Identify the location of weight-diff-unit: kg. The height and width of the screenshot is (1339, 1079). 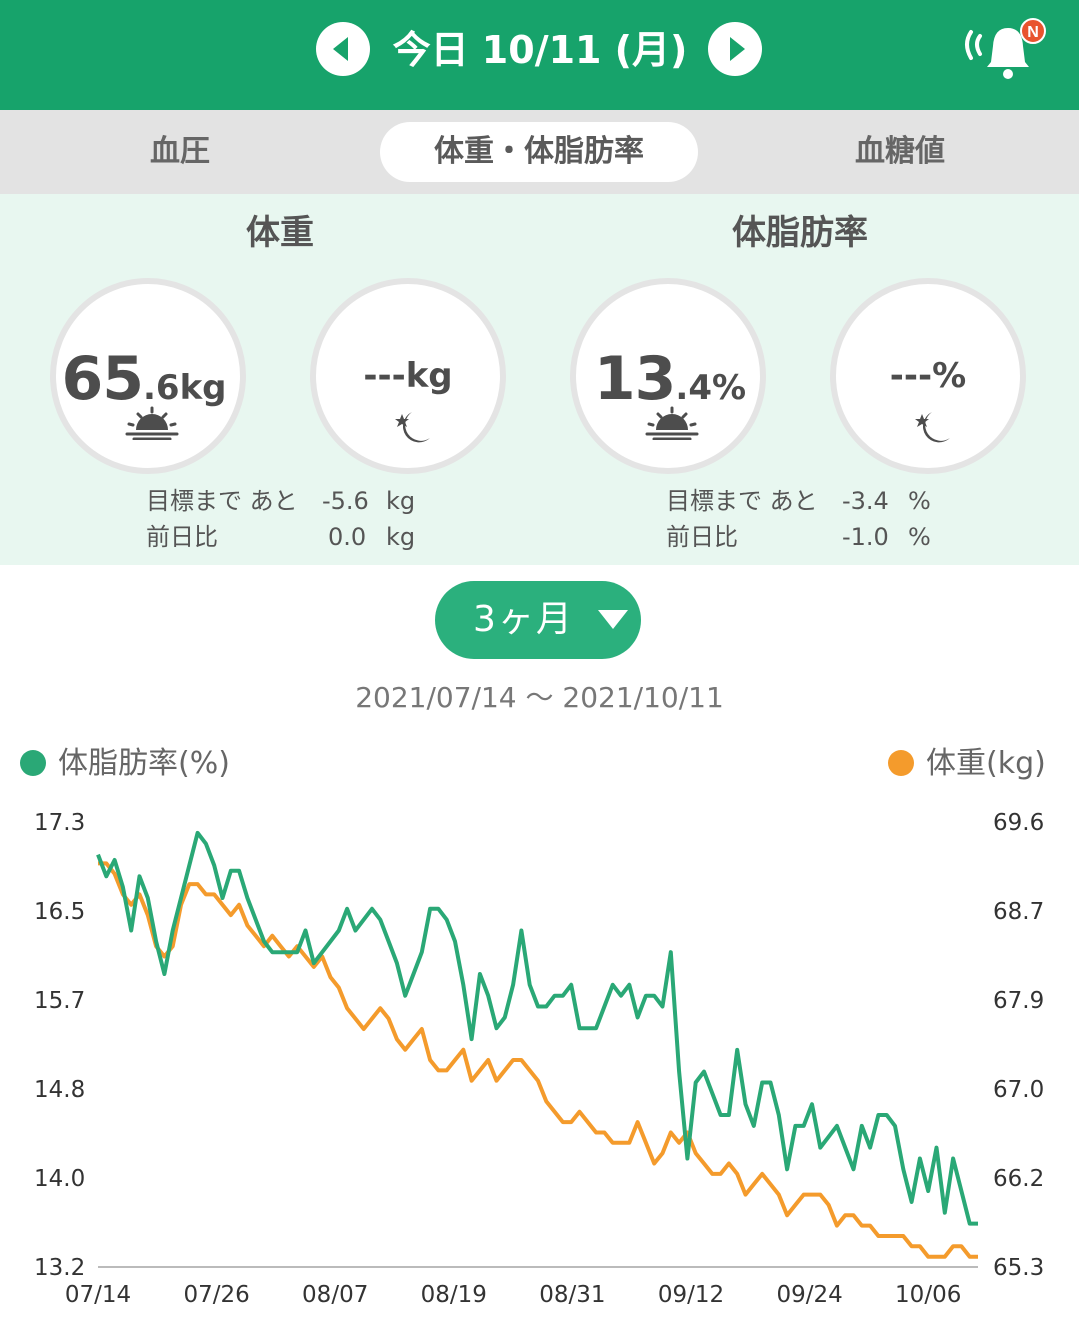
(401, 537).